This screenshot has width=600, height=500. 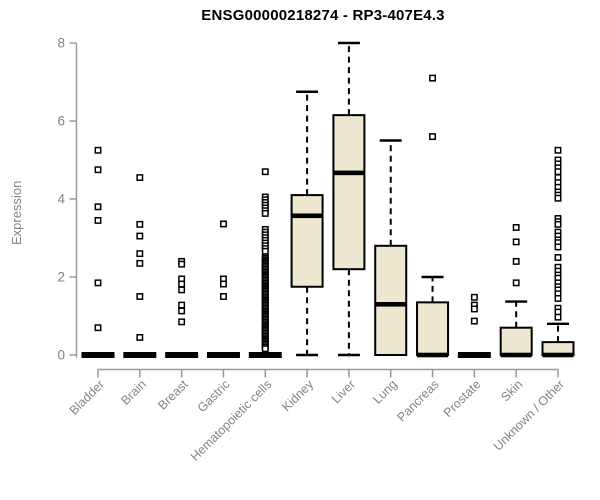 What do you see at coordinates (231, 420) in the screenshot?
I see `x-tick-label-hematopoietic-cells: Hematopoietic cells` at bounding box center [231, 420].